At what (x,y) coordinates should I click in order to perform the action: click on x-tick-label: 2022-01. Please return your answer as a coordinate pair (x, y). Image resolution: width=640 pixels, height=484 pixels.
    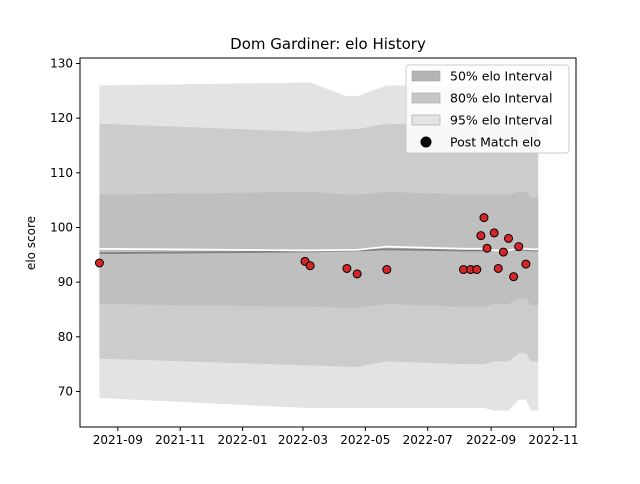
    Looking at the image, I should click on (243, 440).